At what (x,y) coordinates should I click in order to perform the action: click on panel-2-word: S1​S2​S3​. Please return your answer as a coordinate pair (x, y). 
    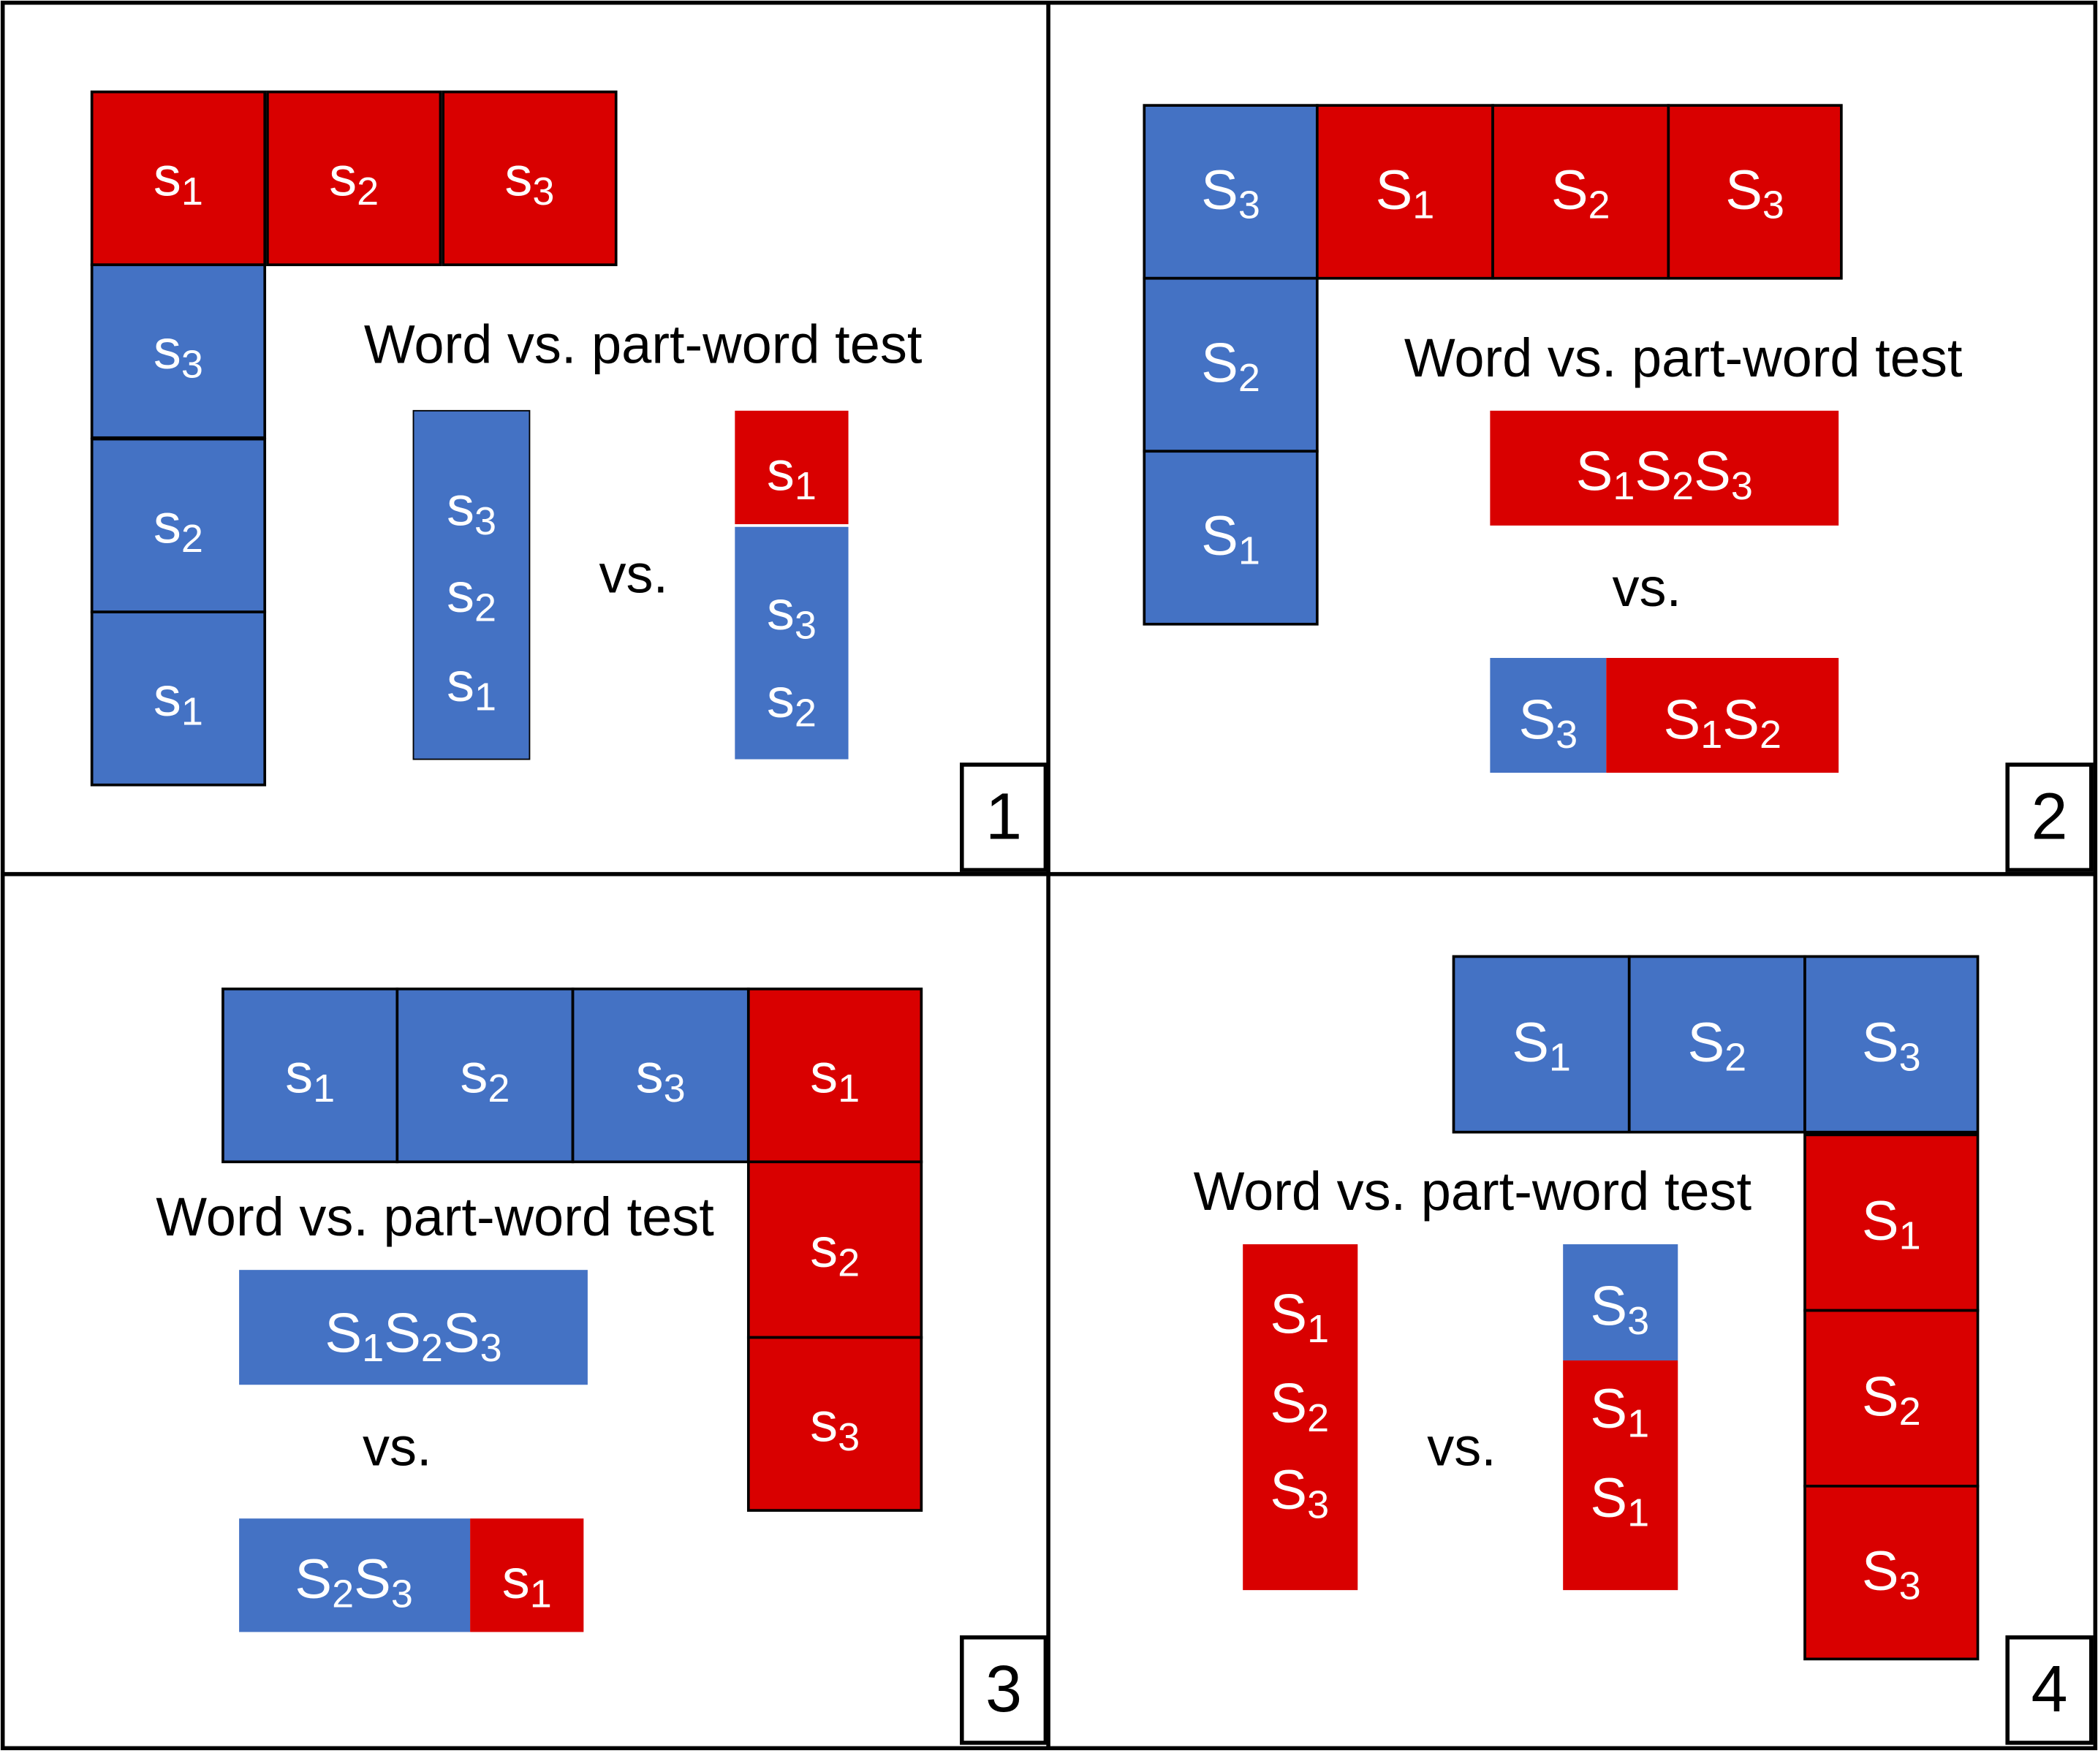
    Looking at the image, I should click on (1665, 468).